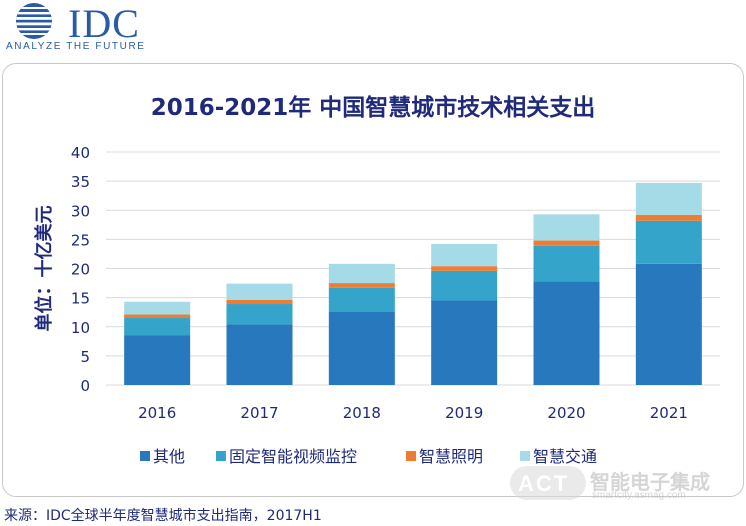 Image resolution: width=746 pixels, height=526 pixels. I want to click on x-tick-label: 2016, so click(157, 413).